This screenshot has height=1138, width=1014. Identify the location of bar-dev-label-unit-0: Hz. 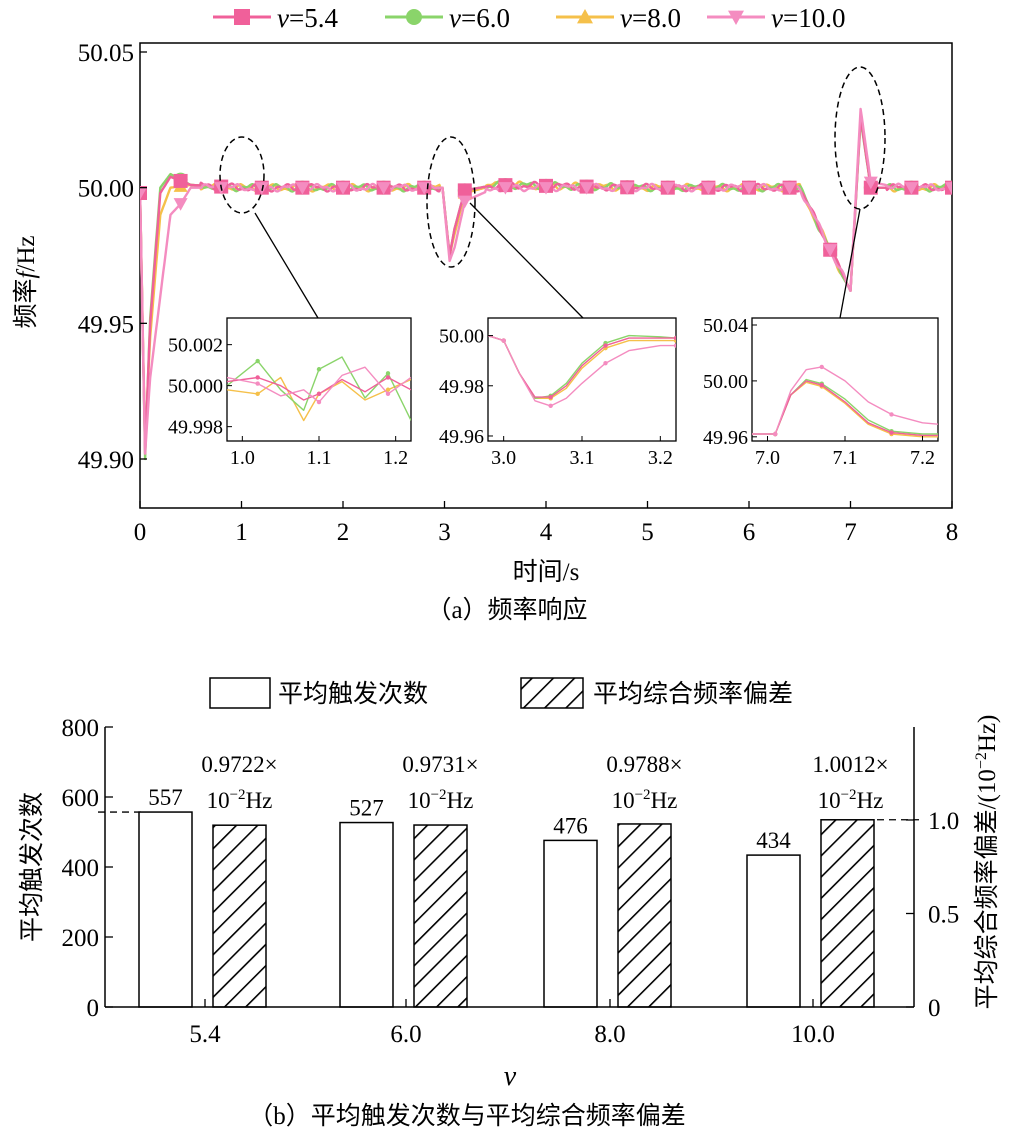
(259, 800).